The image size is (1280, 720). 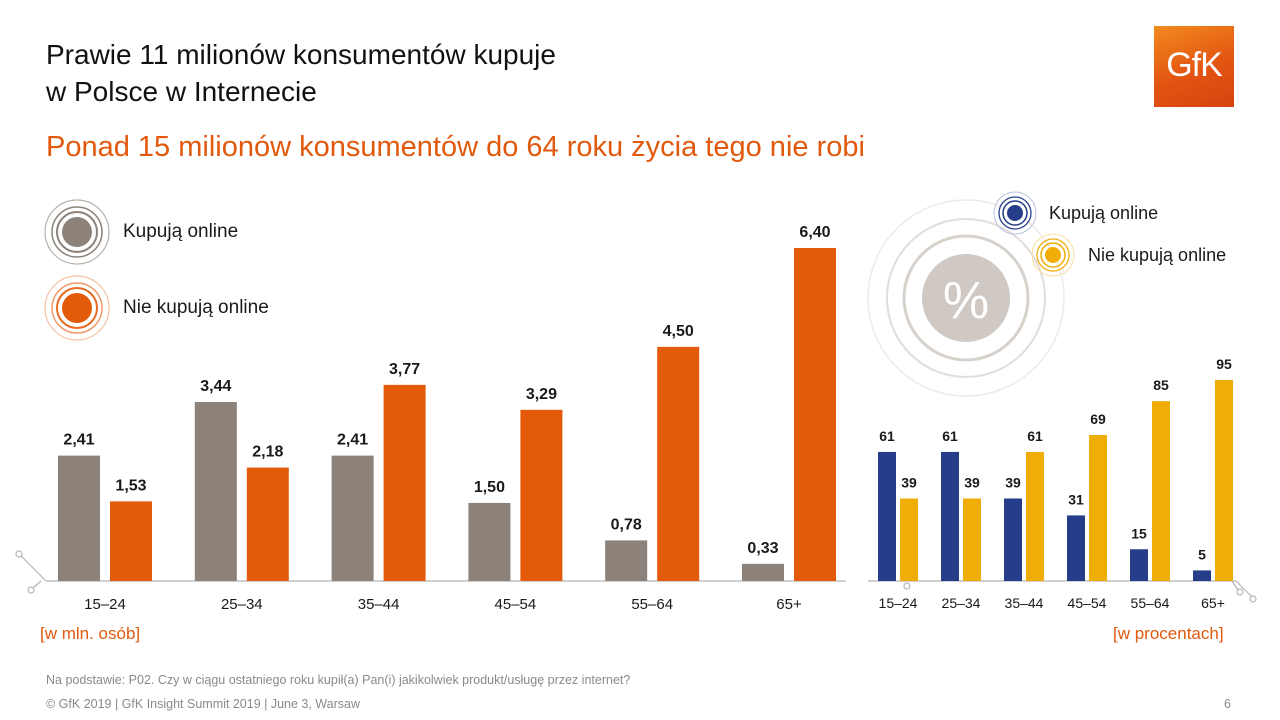 I want to click on right-chart-baseline, so click(x=1062, y=591).